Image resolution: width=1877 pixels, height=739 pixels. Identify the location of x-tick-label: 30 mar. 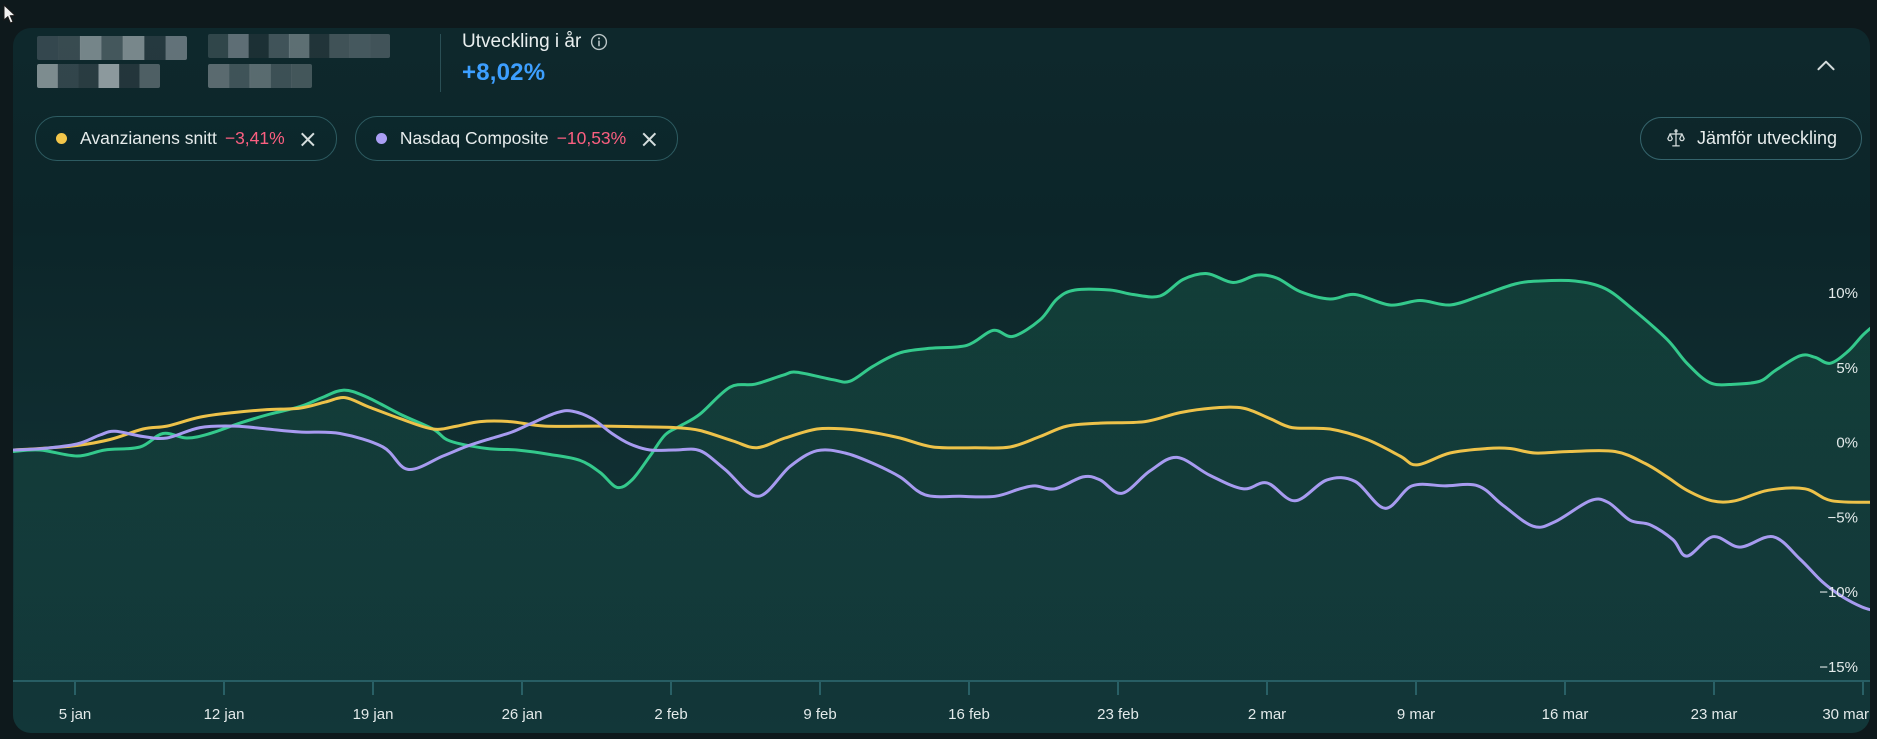
(1845, 714).